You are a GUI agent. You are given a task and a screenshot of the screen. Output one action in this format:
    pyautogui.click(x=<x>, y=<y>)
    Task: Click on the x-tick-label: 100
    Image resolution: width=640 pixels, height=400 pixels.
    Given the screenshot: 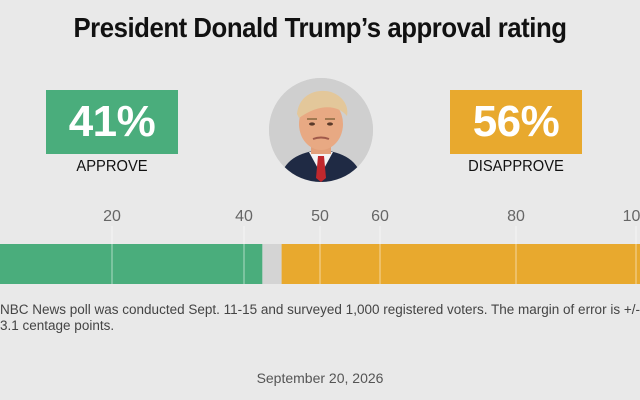 What is the action you would take?
    pyautogui.click(x=631, y=216)
    